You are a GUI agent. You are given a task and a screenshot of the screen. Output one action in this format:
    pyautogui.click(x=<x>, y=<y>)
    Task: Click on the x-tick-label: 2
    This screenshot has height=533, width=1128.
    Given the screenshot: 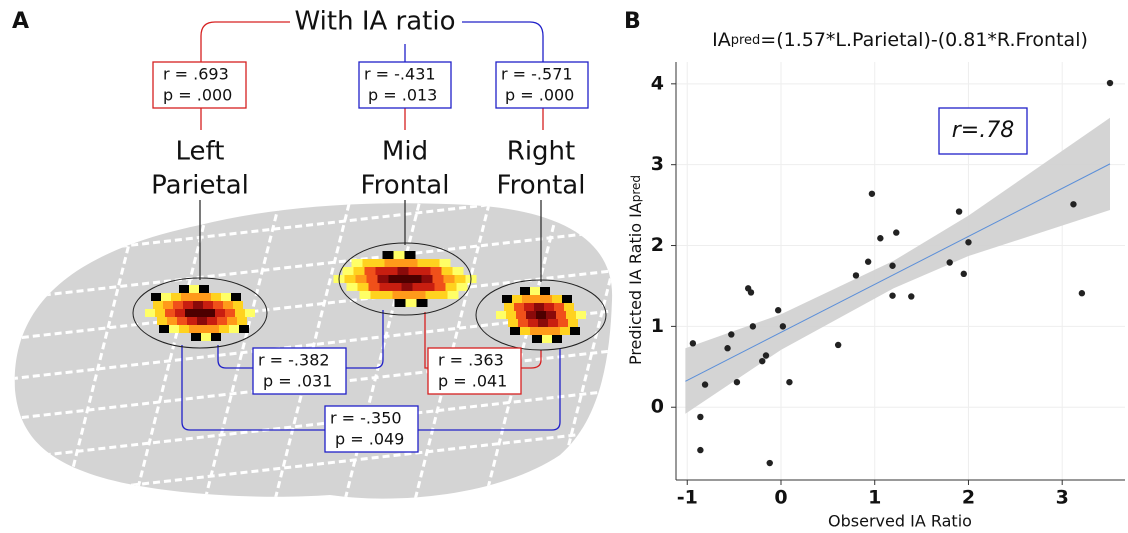 What is the action you would take?
    pyautogui.click(x=968, y=498)
    